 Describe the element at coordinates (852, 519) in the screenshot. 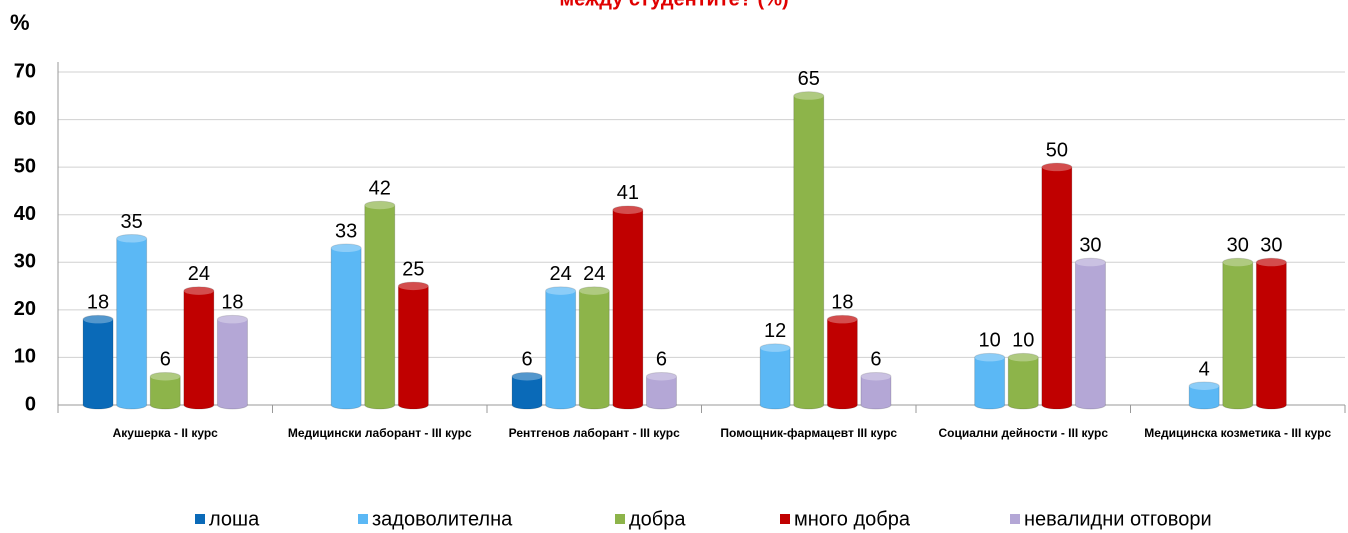

I see `legend-label: много добра` at that location.